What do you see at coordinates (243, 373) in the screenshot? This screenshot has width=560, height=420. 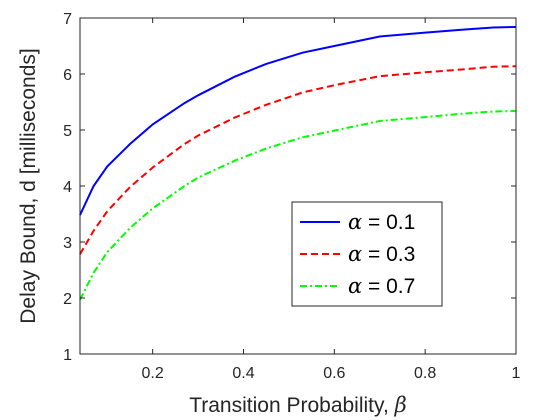 I see `x-tick-label: 0.4` at bounding box center [243, 373].